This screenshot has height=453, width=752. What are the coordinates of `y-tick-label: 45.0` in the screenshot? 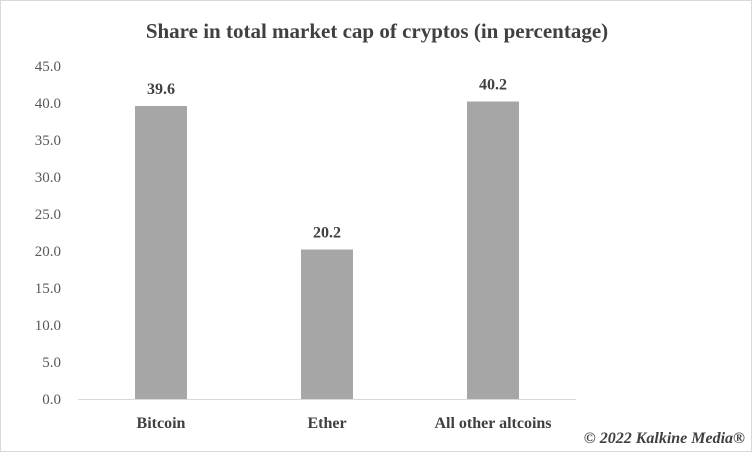 It's located at (48, 67).